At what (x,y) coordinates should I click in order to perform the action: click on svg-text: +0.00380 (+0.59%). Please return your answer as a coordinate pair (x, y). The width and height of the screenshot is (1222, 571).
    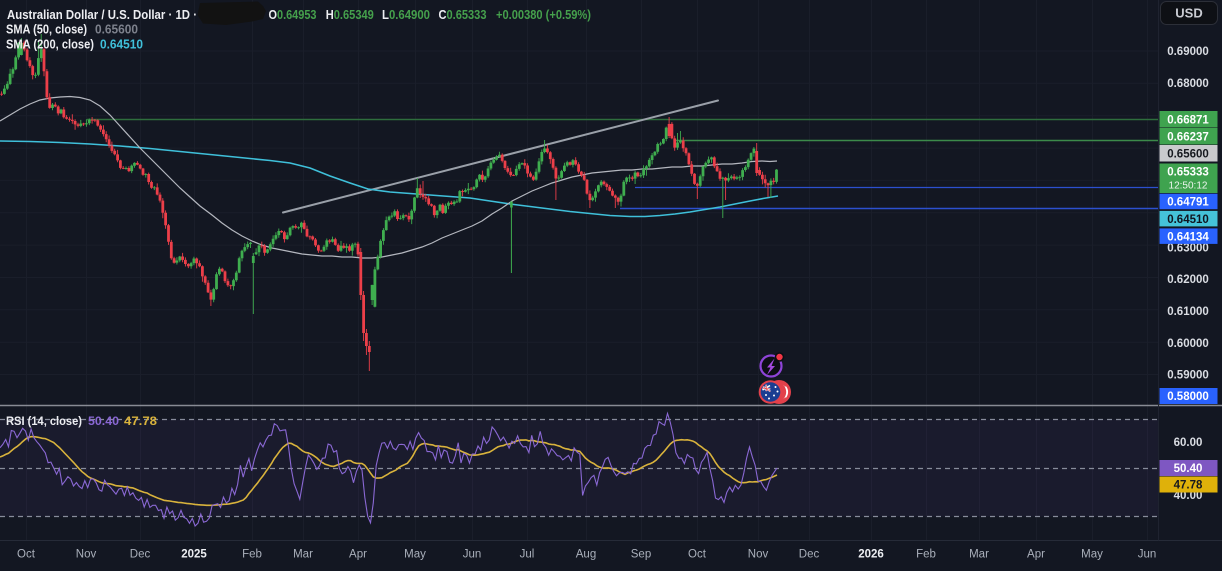
    Looking at the image, I should click on (543, 14).